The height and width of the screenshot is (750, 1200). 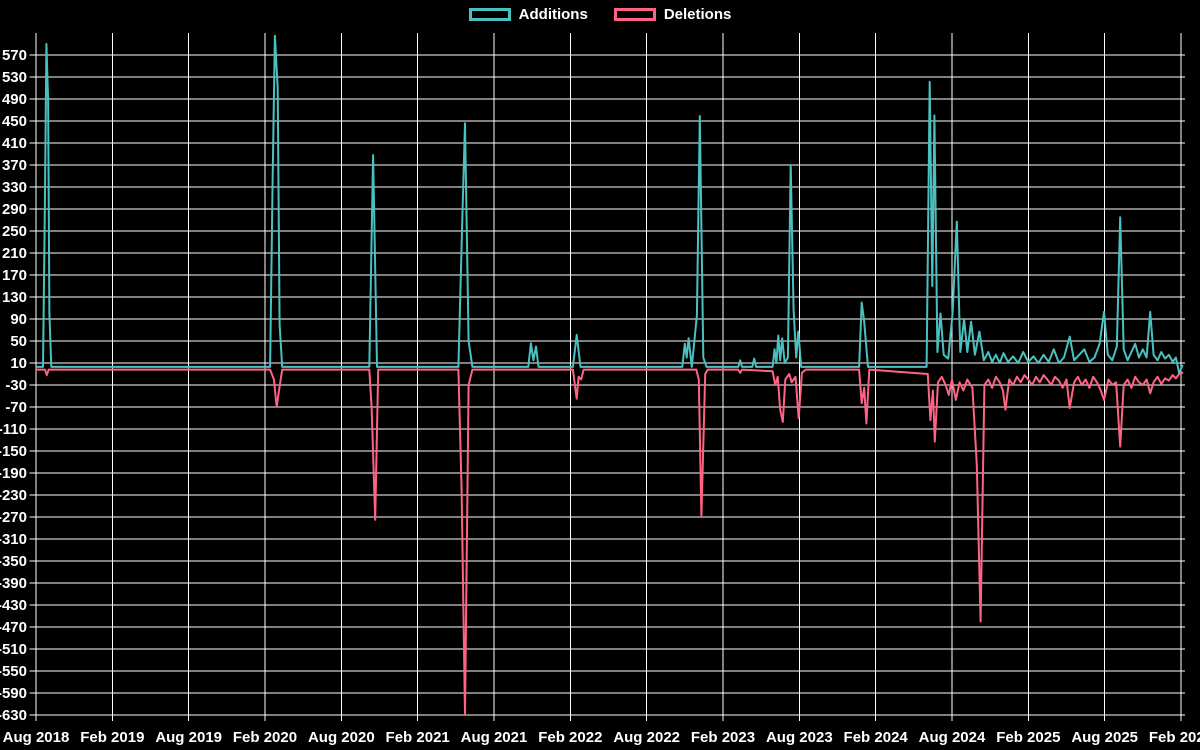 What do you see at coordinates (1028, 737) in the screenshot?
I see `x-tick-label: Feb 2025` at bounding box center [1028, 737].